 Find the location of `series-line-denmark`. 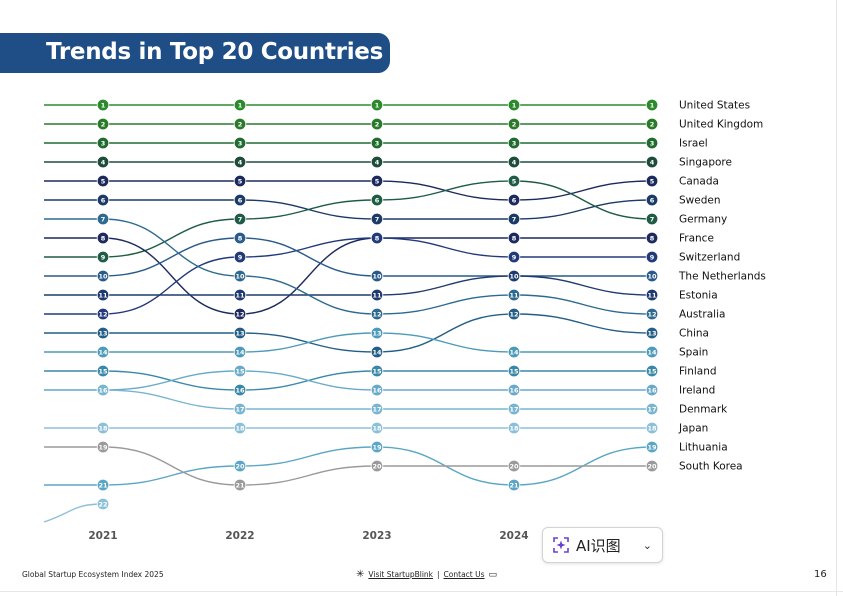

series-line-denmark is located at coordinates (348, 399).